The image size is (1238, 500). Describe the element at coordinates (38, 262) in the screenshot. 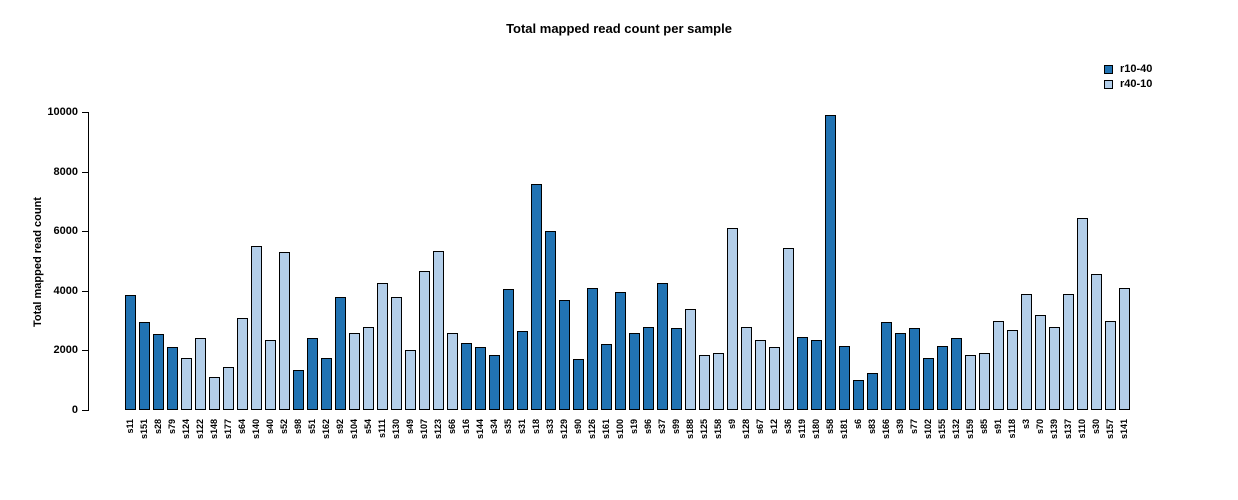

I see `y-axis-title: Total mapped read count` at that location.